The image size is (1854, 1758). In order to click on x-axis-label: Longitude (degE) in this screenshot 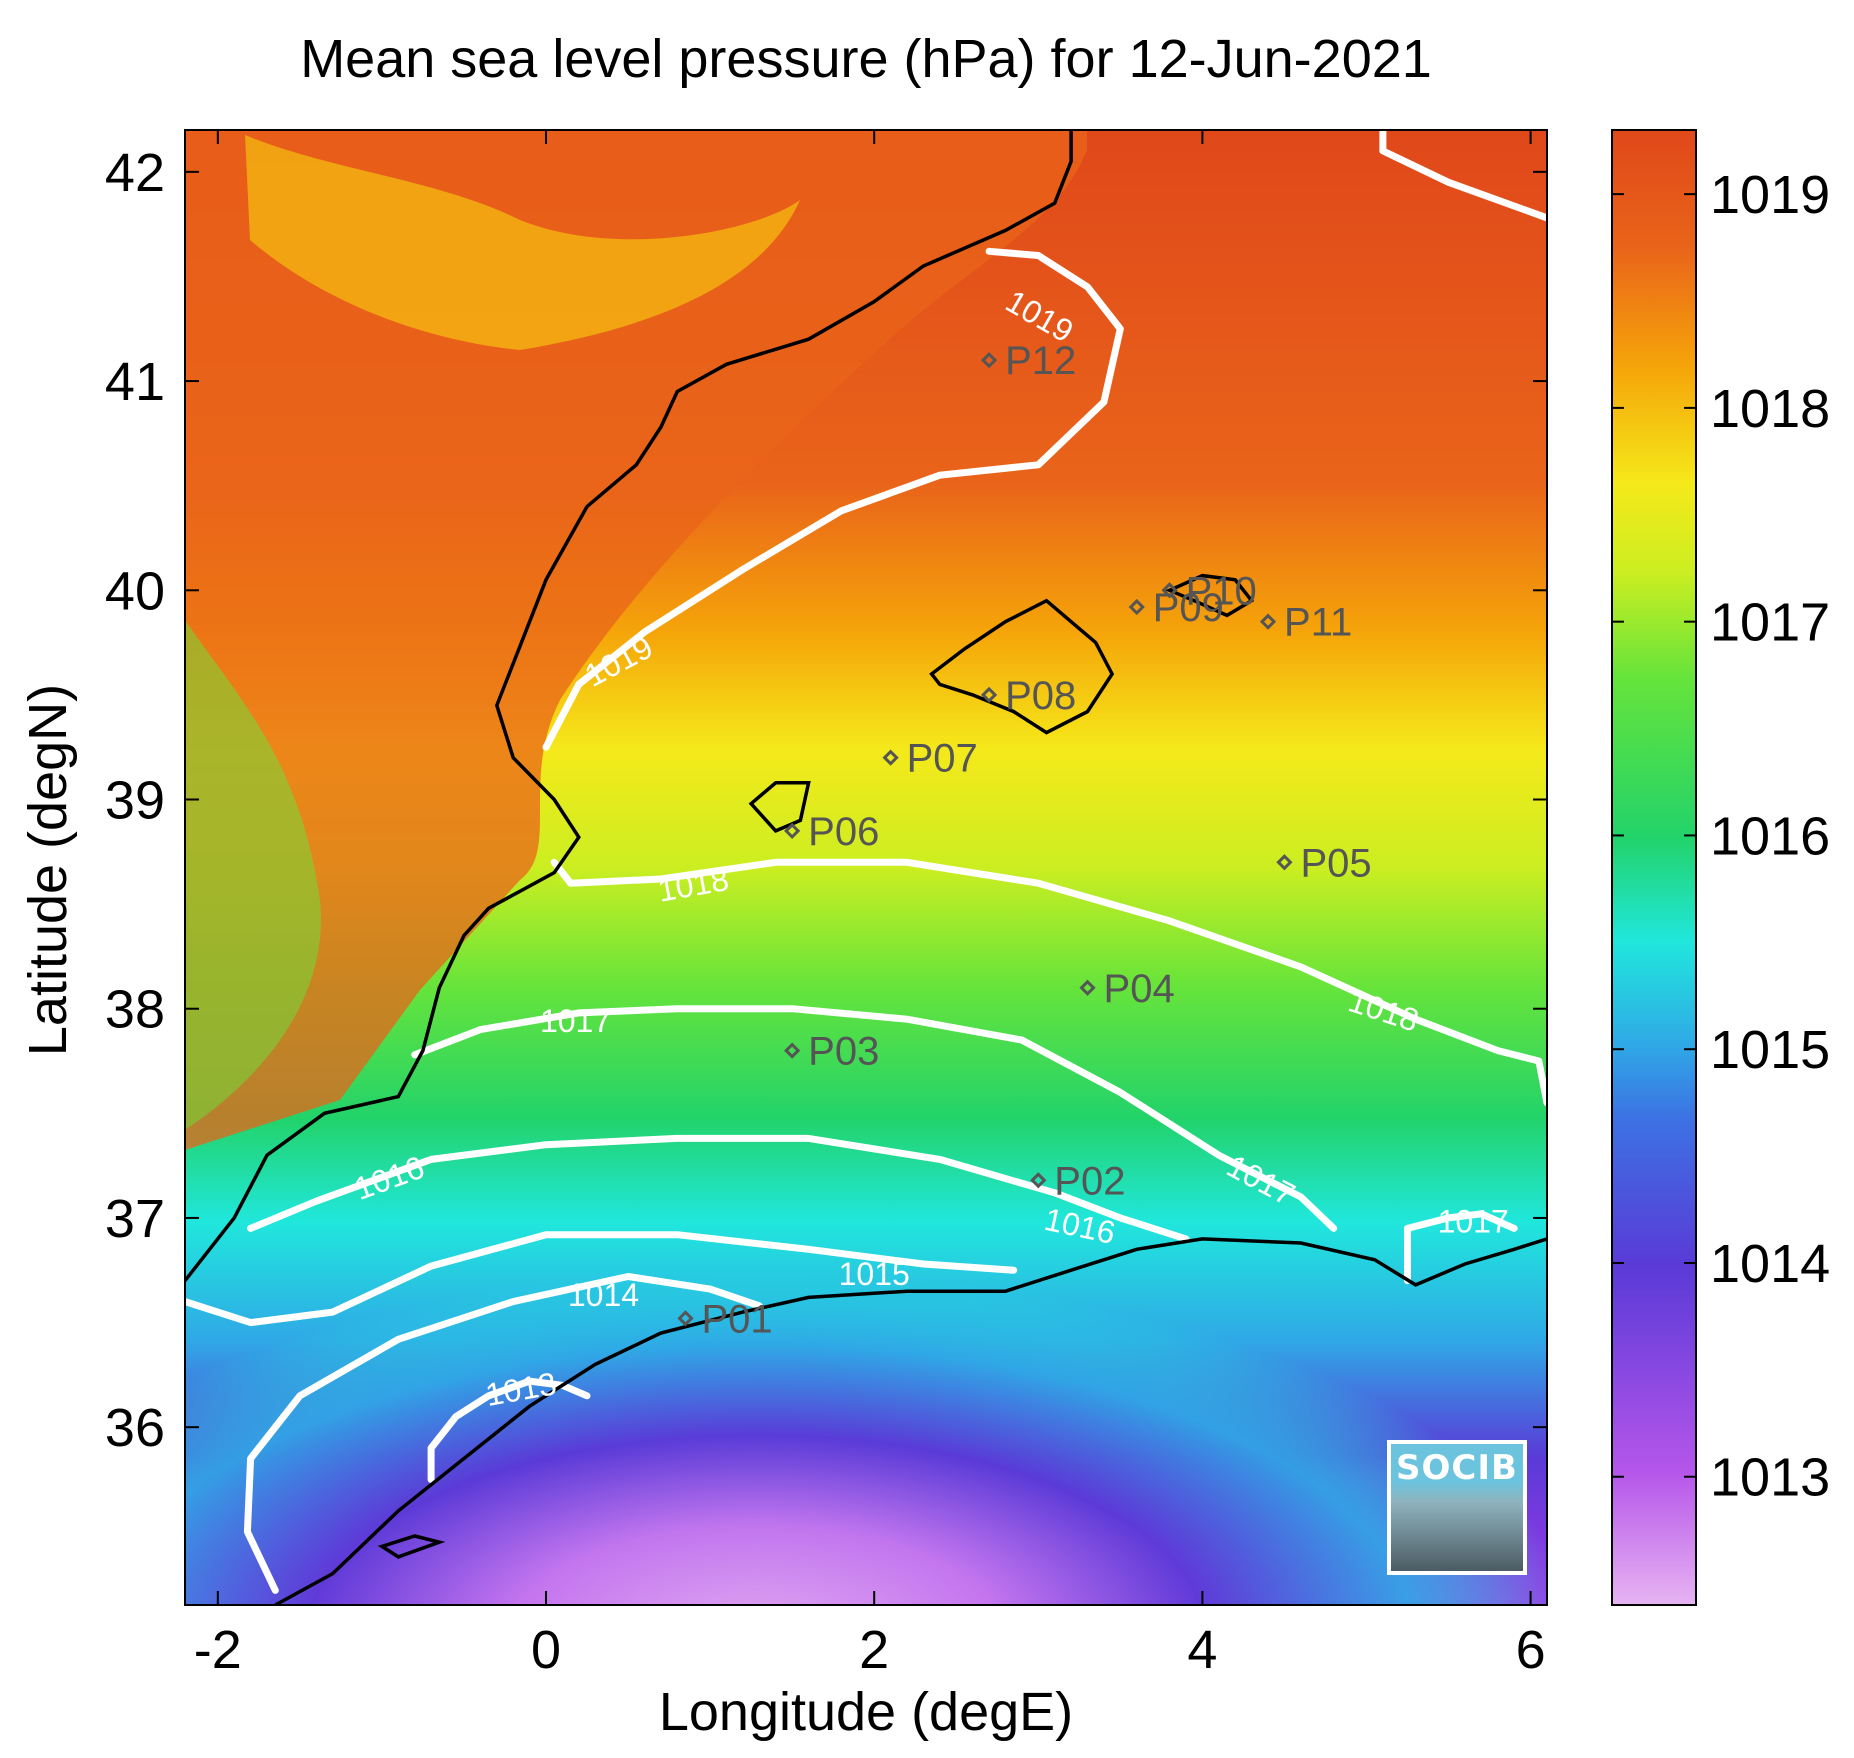, I will do `click(866, 1712)`.